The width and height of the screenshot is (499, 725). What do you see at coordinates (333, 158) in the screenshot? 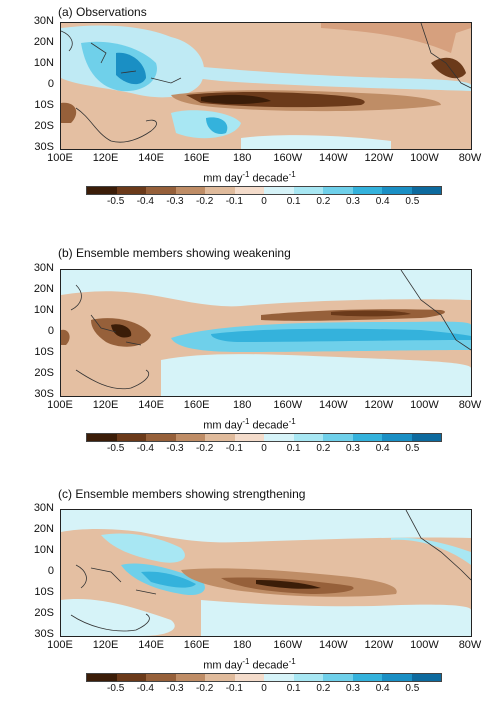
I see `lon-tick-label: 140W` at bounding box center [333, 158].